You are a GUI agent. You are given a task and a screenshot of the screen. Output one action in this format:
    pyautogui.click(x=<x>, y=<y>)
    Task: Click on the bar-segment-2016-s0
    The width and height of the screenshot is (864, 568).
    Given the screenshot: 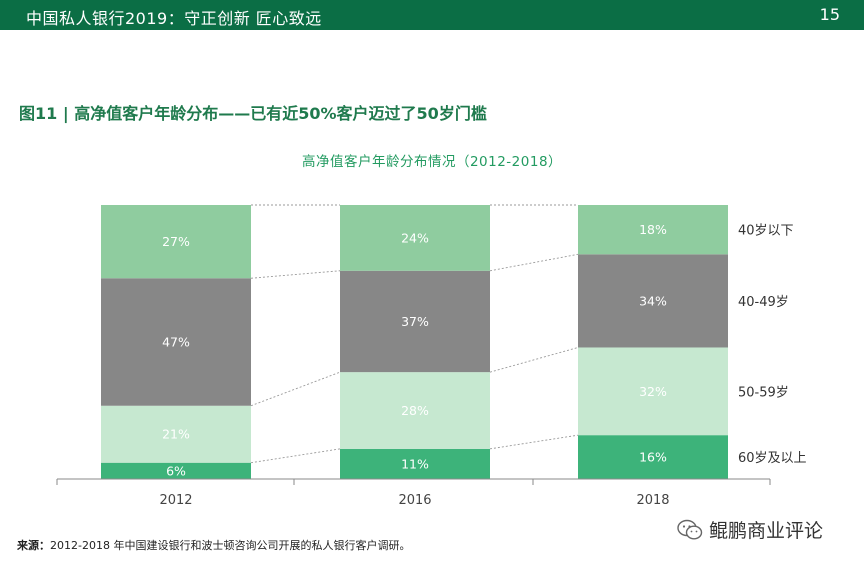 What is the action you would take?
    pyautogui.click(x=415, y=463)
    